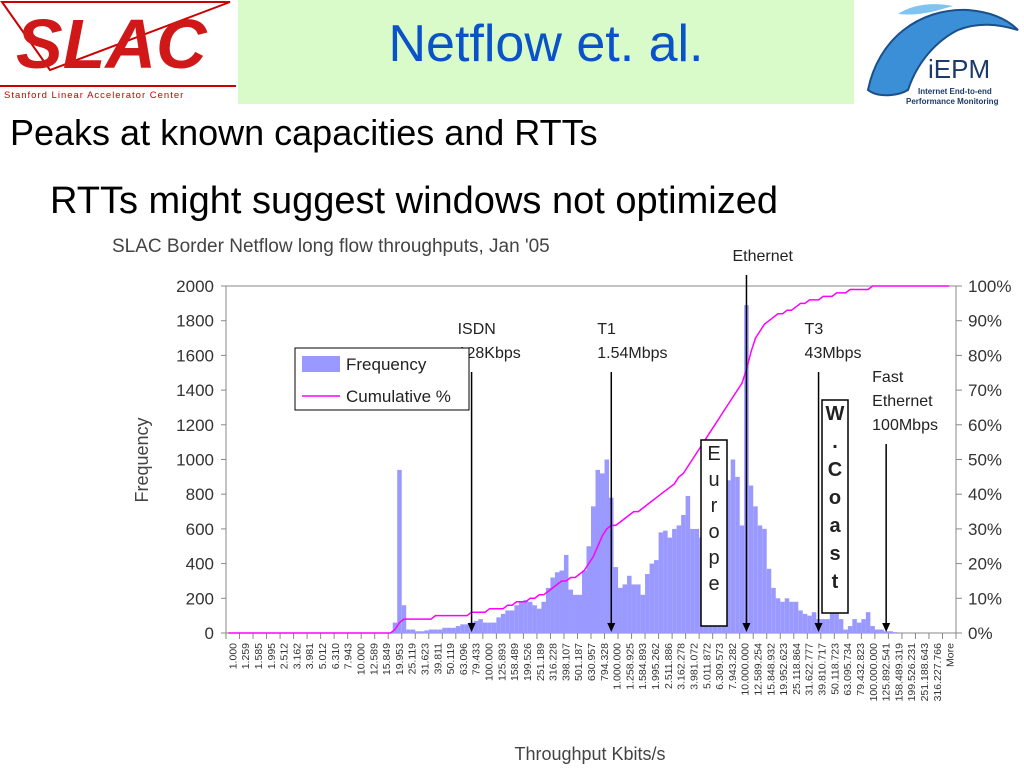 The width and height of the screenshot is (1024, 768). I want to click on x-tick-label: 15.848.932, so click(771, 669).